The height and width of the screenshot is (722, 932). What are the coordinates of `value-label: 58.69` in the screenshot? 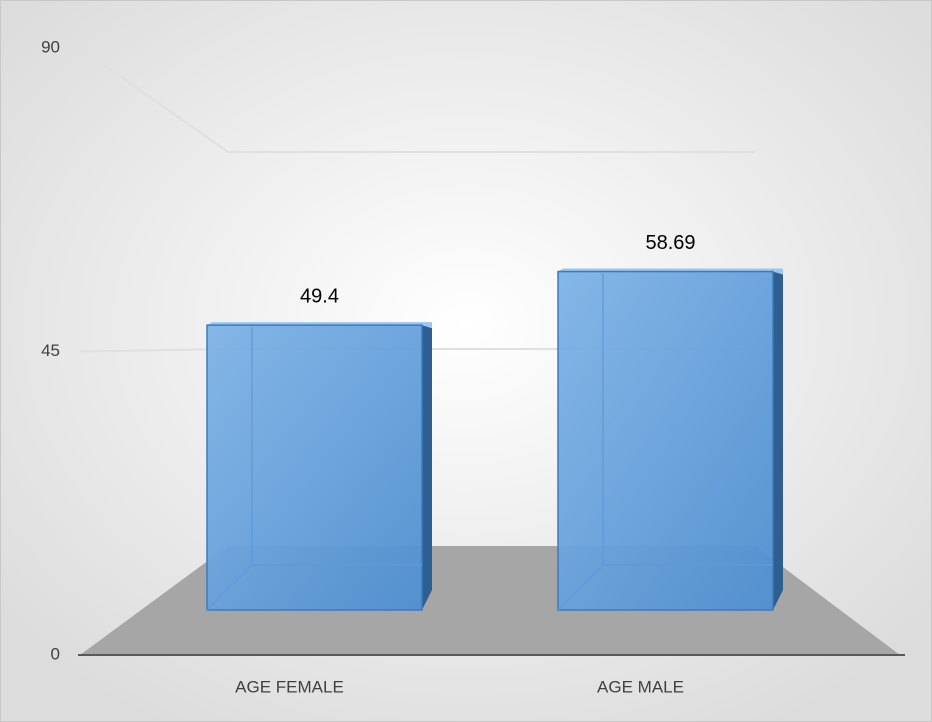 It's located at (670, 243).